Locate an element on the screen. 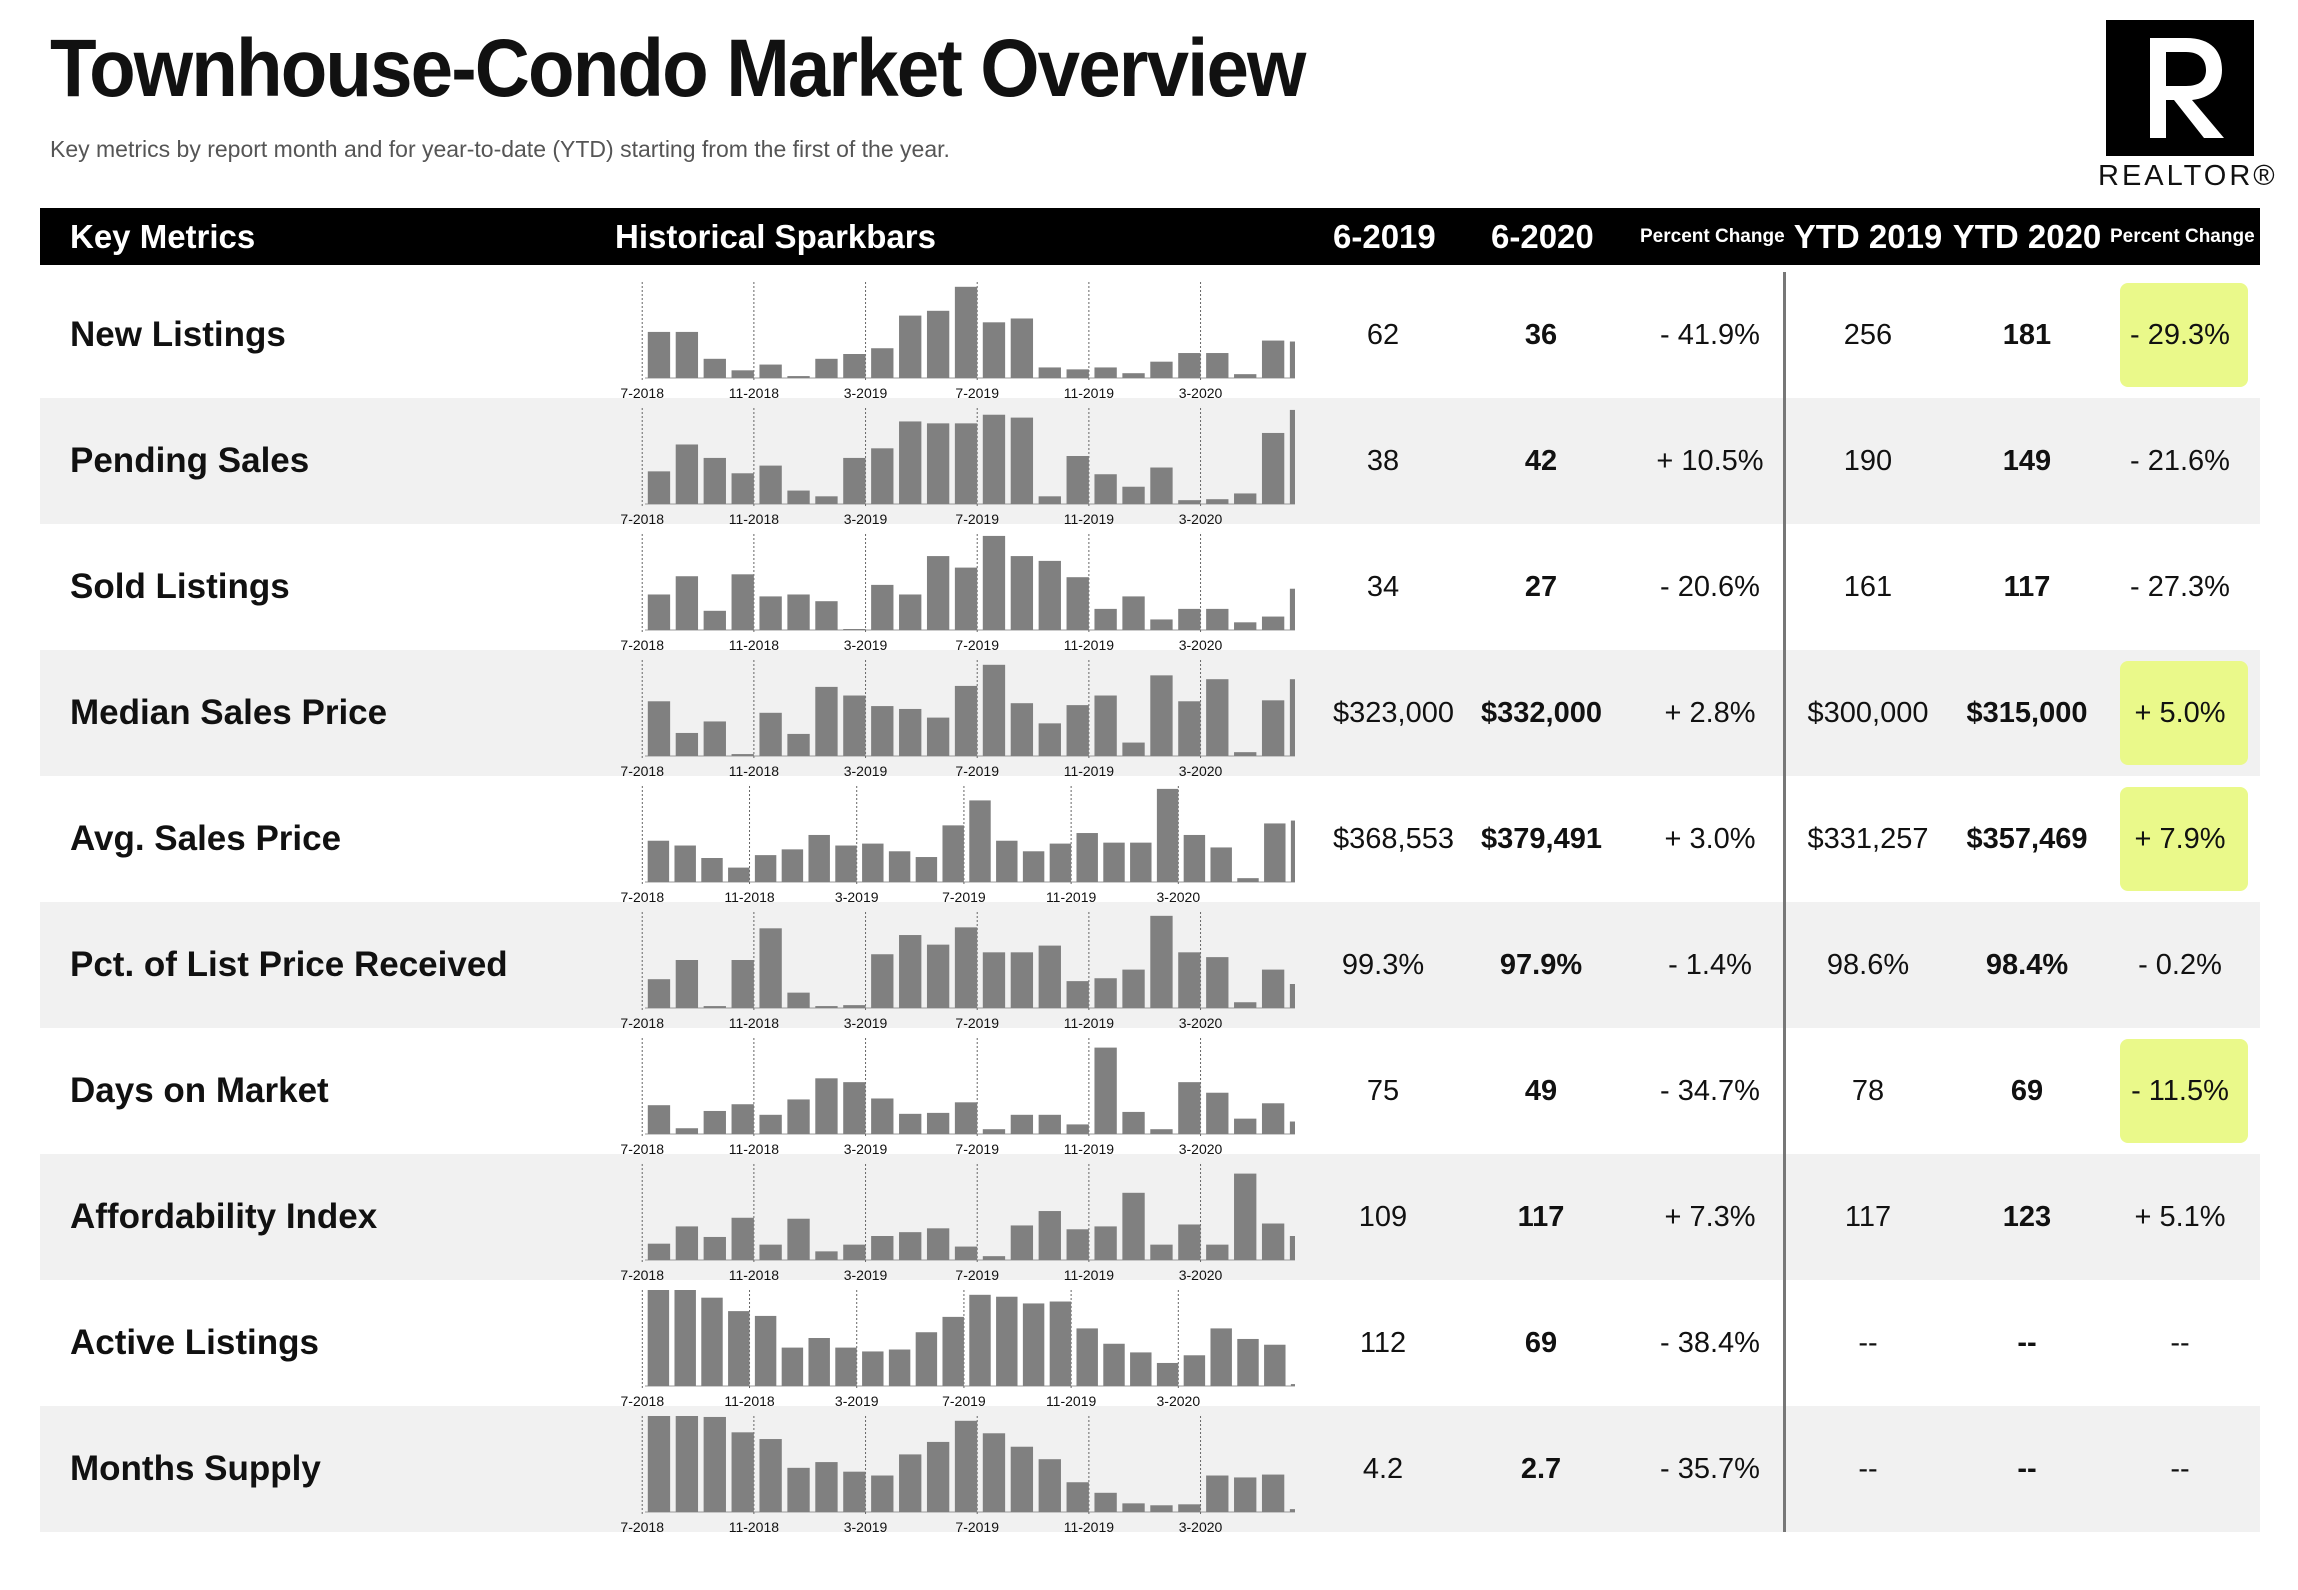  value-6-2019: 4.2 is located at coordinates (1383, 1469).